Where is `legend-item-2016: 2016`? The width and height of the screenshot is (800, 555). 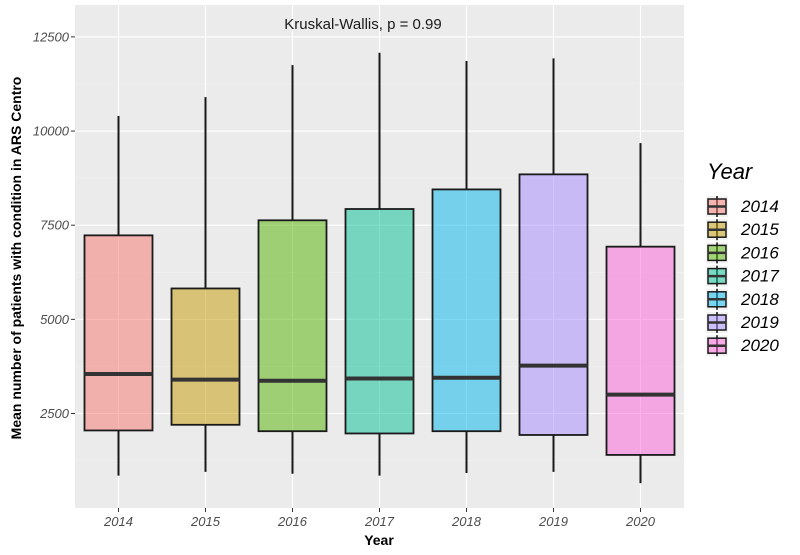 legend-item-2016: 2016 is located at coordinates (742, 253).